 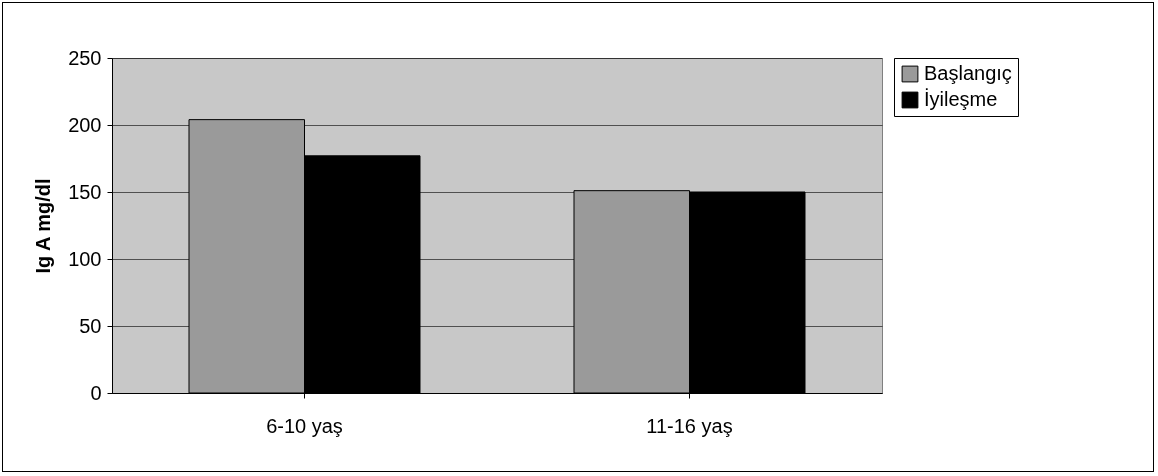 I want to click on legend-label: Başlangıç, so click(x=968, y=73).